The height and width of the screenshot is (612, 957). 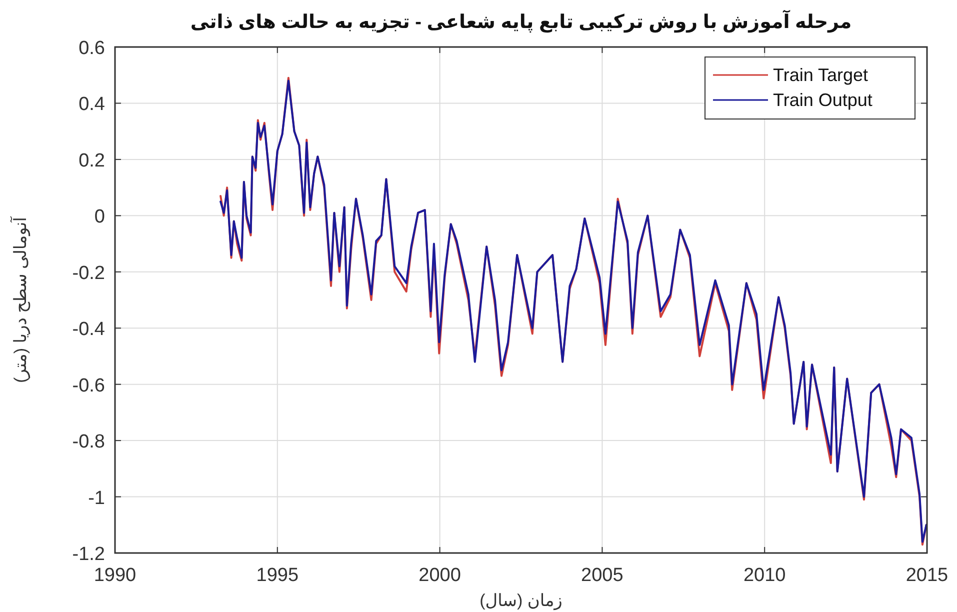 What do you see at coordinates (88, 273) in the screenshot?
I see `y-tick-label: -0.2` at bounding box center [88, 273].